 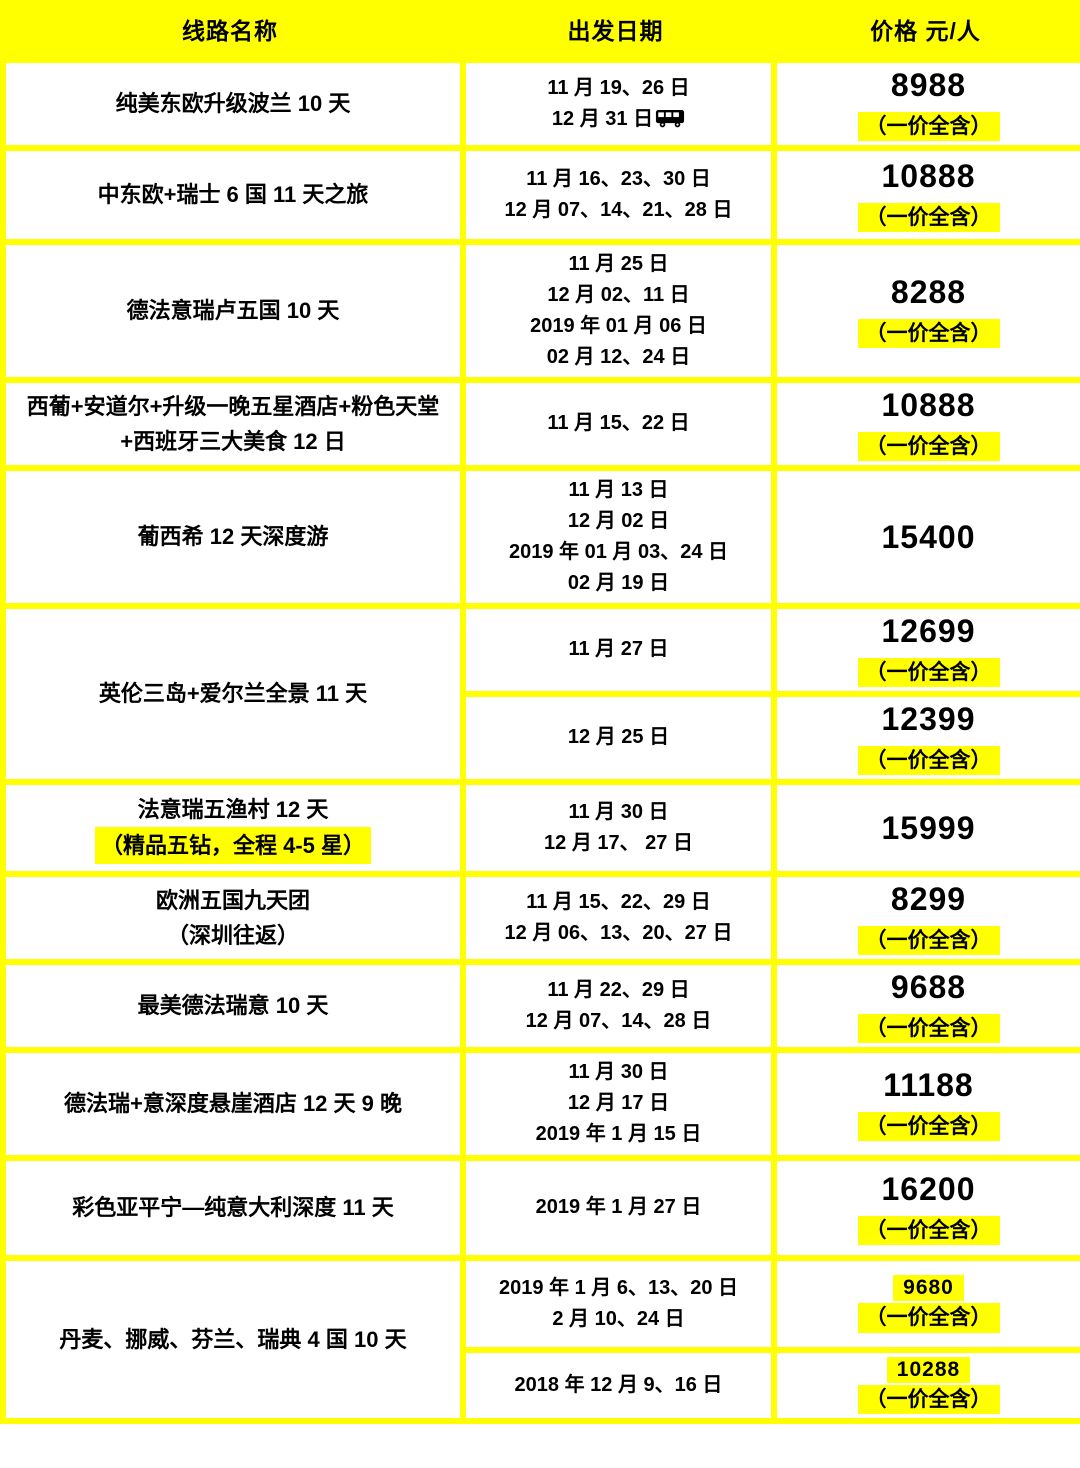 What do you see at coordinates (615, 30) in the screenshot?
I see `header-departure-date: 出发日期` at bounding box center [615, 30].